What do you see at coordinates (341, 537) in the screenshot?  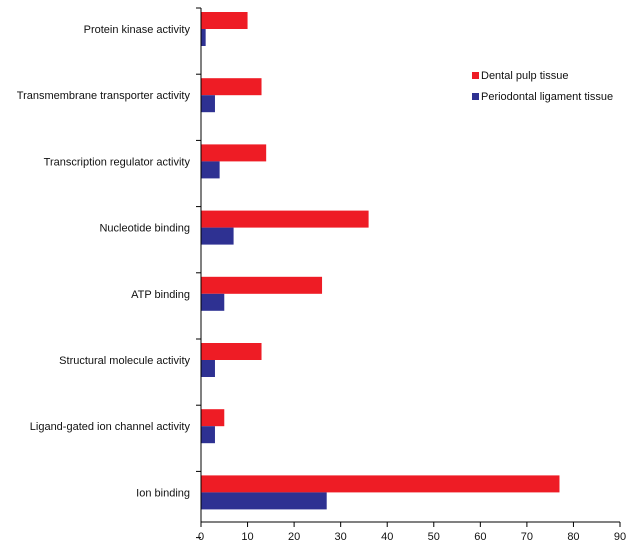 I see `x-tick-label: 30` at bounding box center [341, 537].